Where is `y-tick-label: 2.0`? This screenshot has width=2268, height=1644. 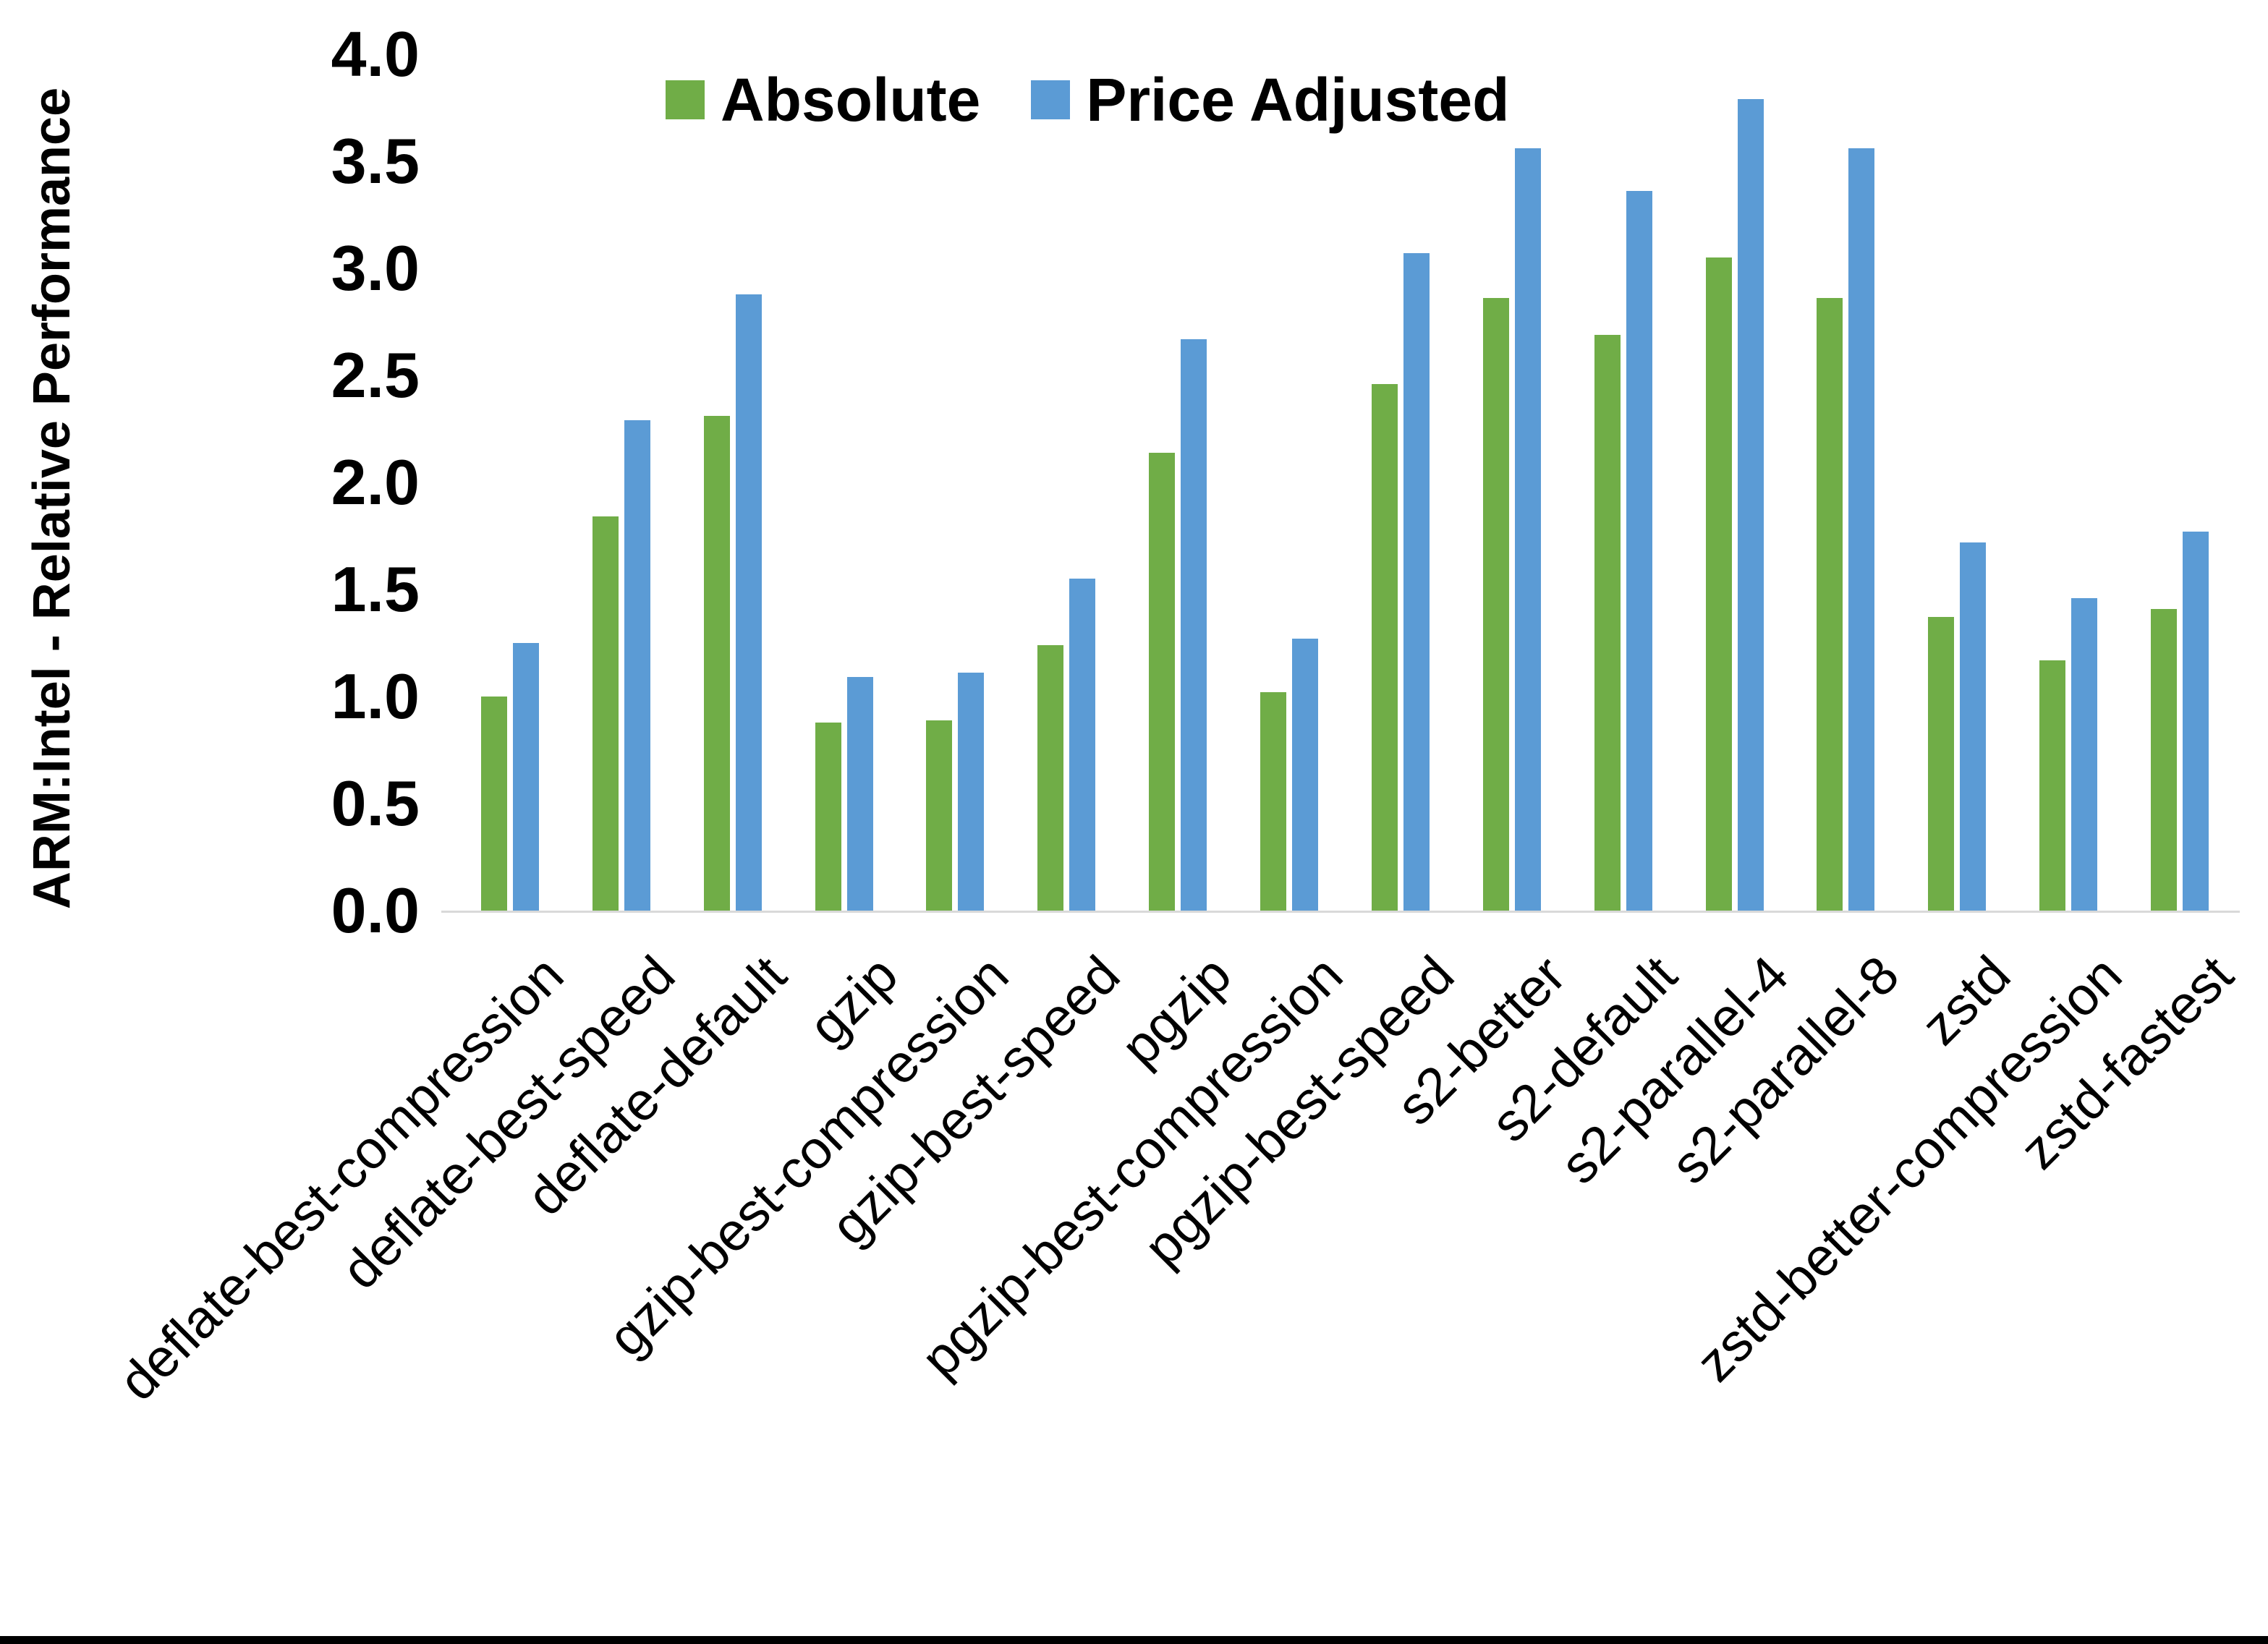
y-tick-label: 2.0 is located at coordinates (375, 482).